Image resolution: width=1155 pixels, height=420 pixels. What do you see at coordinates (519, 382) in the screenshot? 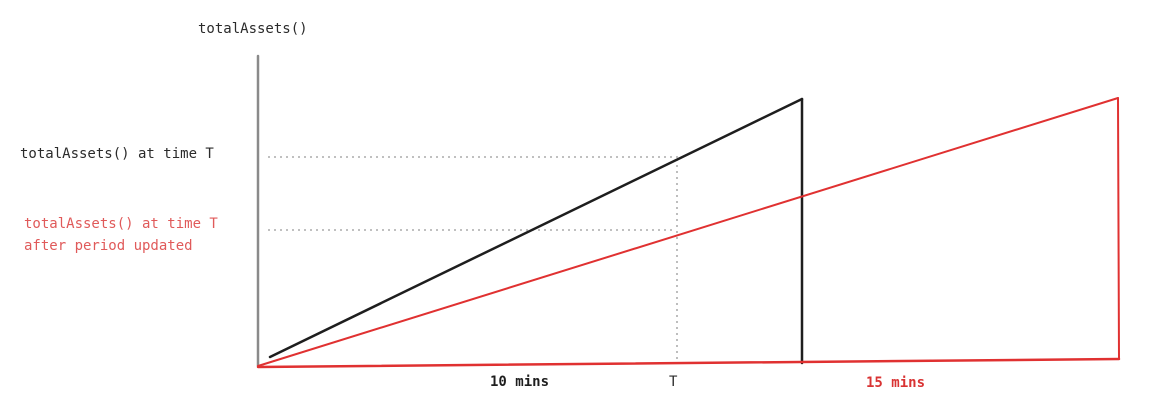
I see `x-label-first-period: 10 mins` at bounding box center [519, 382].